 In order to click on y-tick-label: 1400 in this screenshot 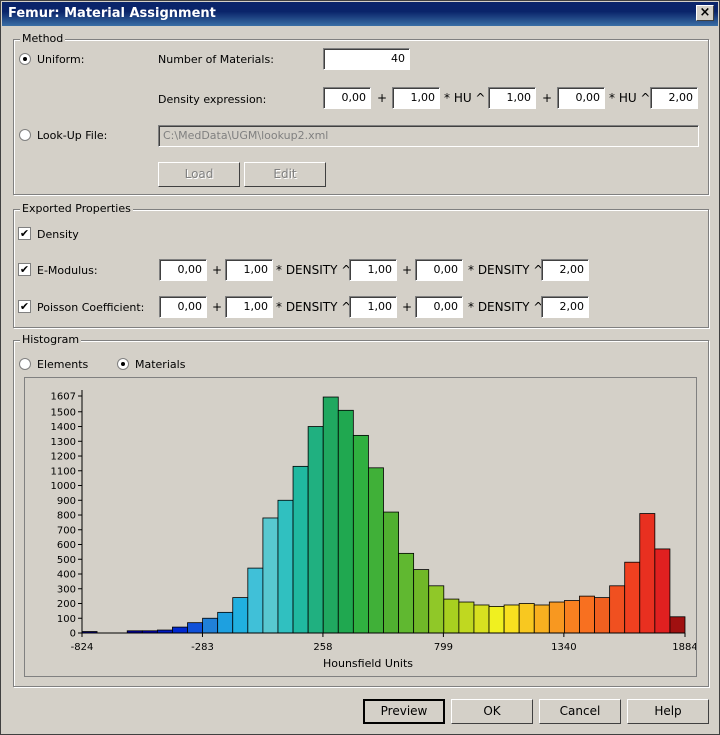, I will do `click(63, 427)`.